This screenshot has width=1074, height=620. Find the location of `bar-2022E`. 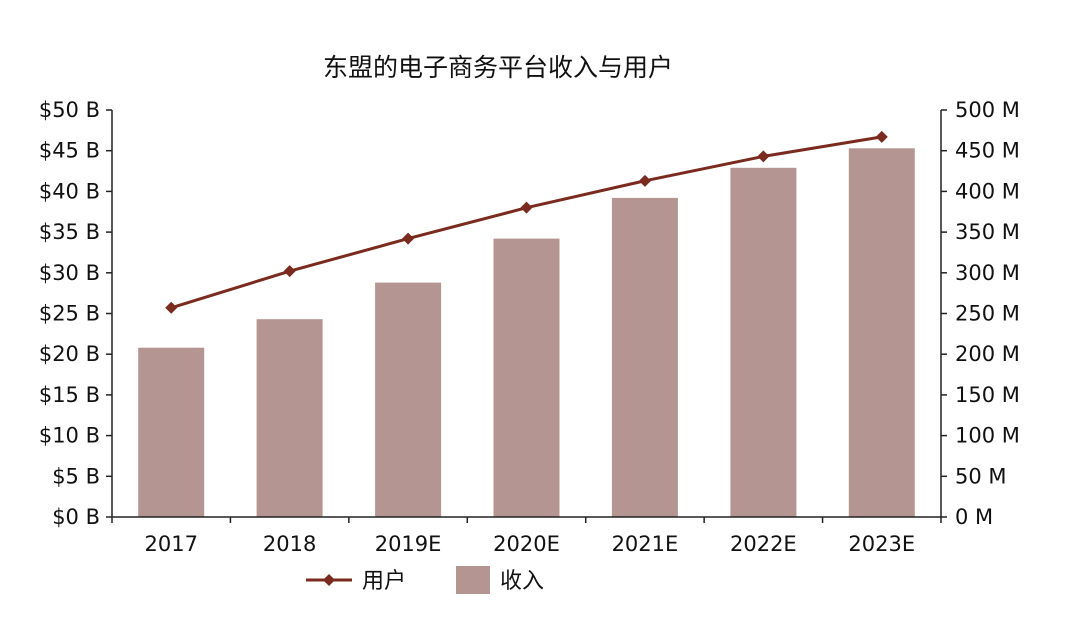

bar-2022E is located at coordinates (763, 342).